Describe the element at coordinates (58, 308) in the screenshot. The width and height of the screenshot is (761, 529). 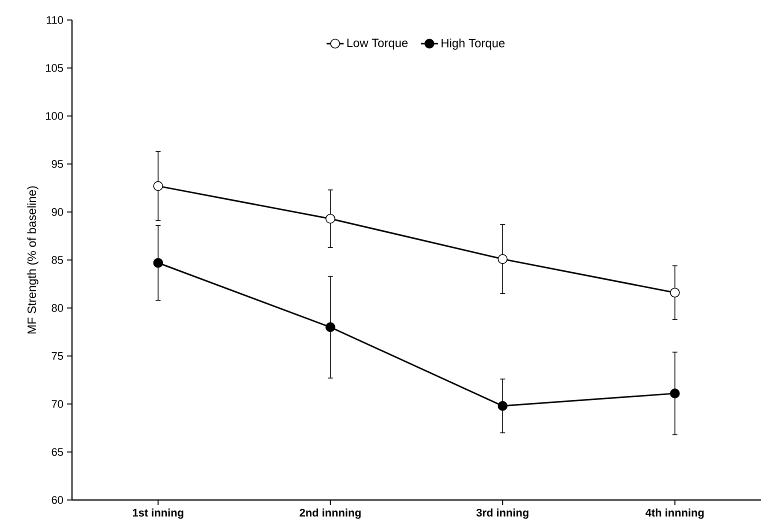
I see `y-tick-label: 80` at that location.